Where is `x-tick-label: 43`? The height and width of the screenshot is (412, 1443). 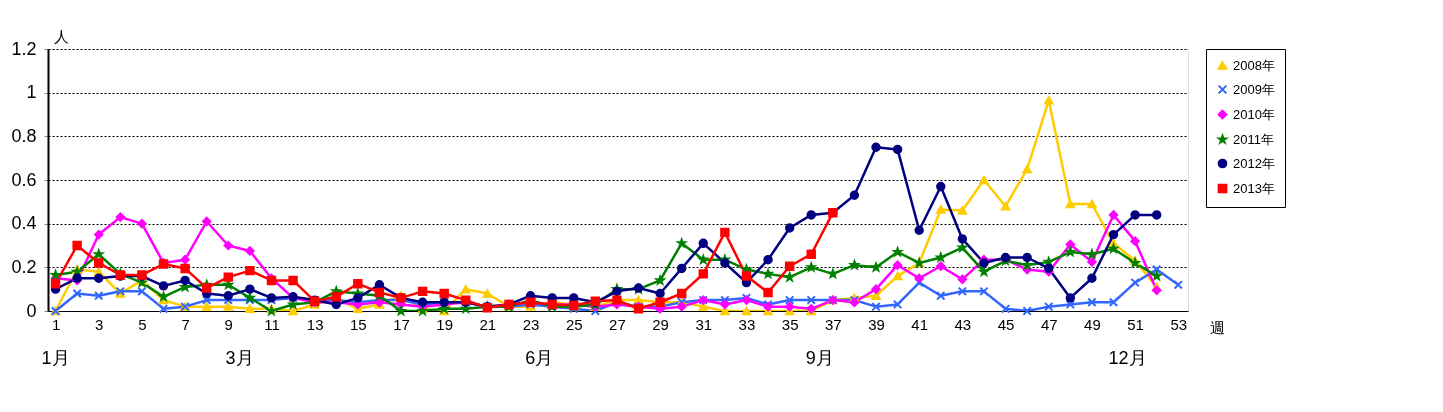 x-tick-label: 43 is located at coordinates (963, 324).